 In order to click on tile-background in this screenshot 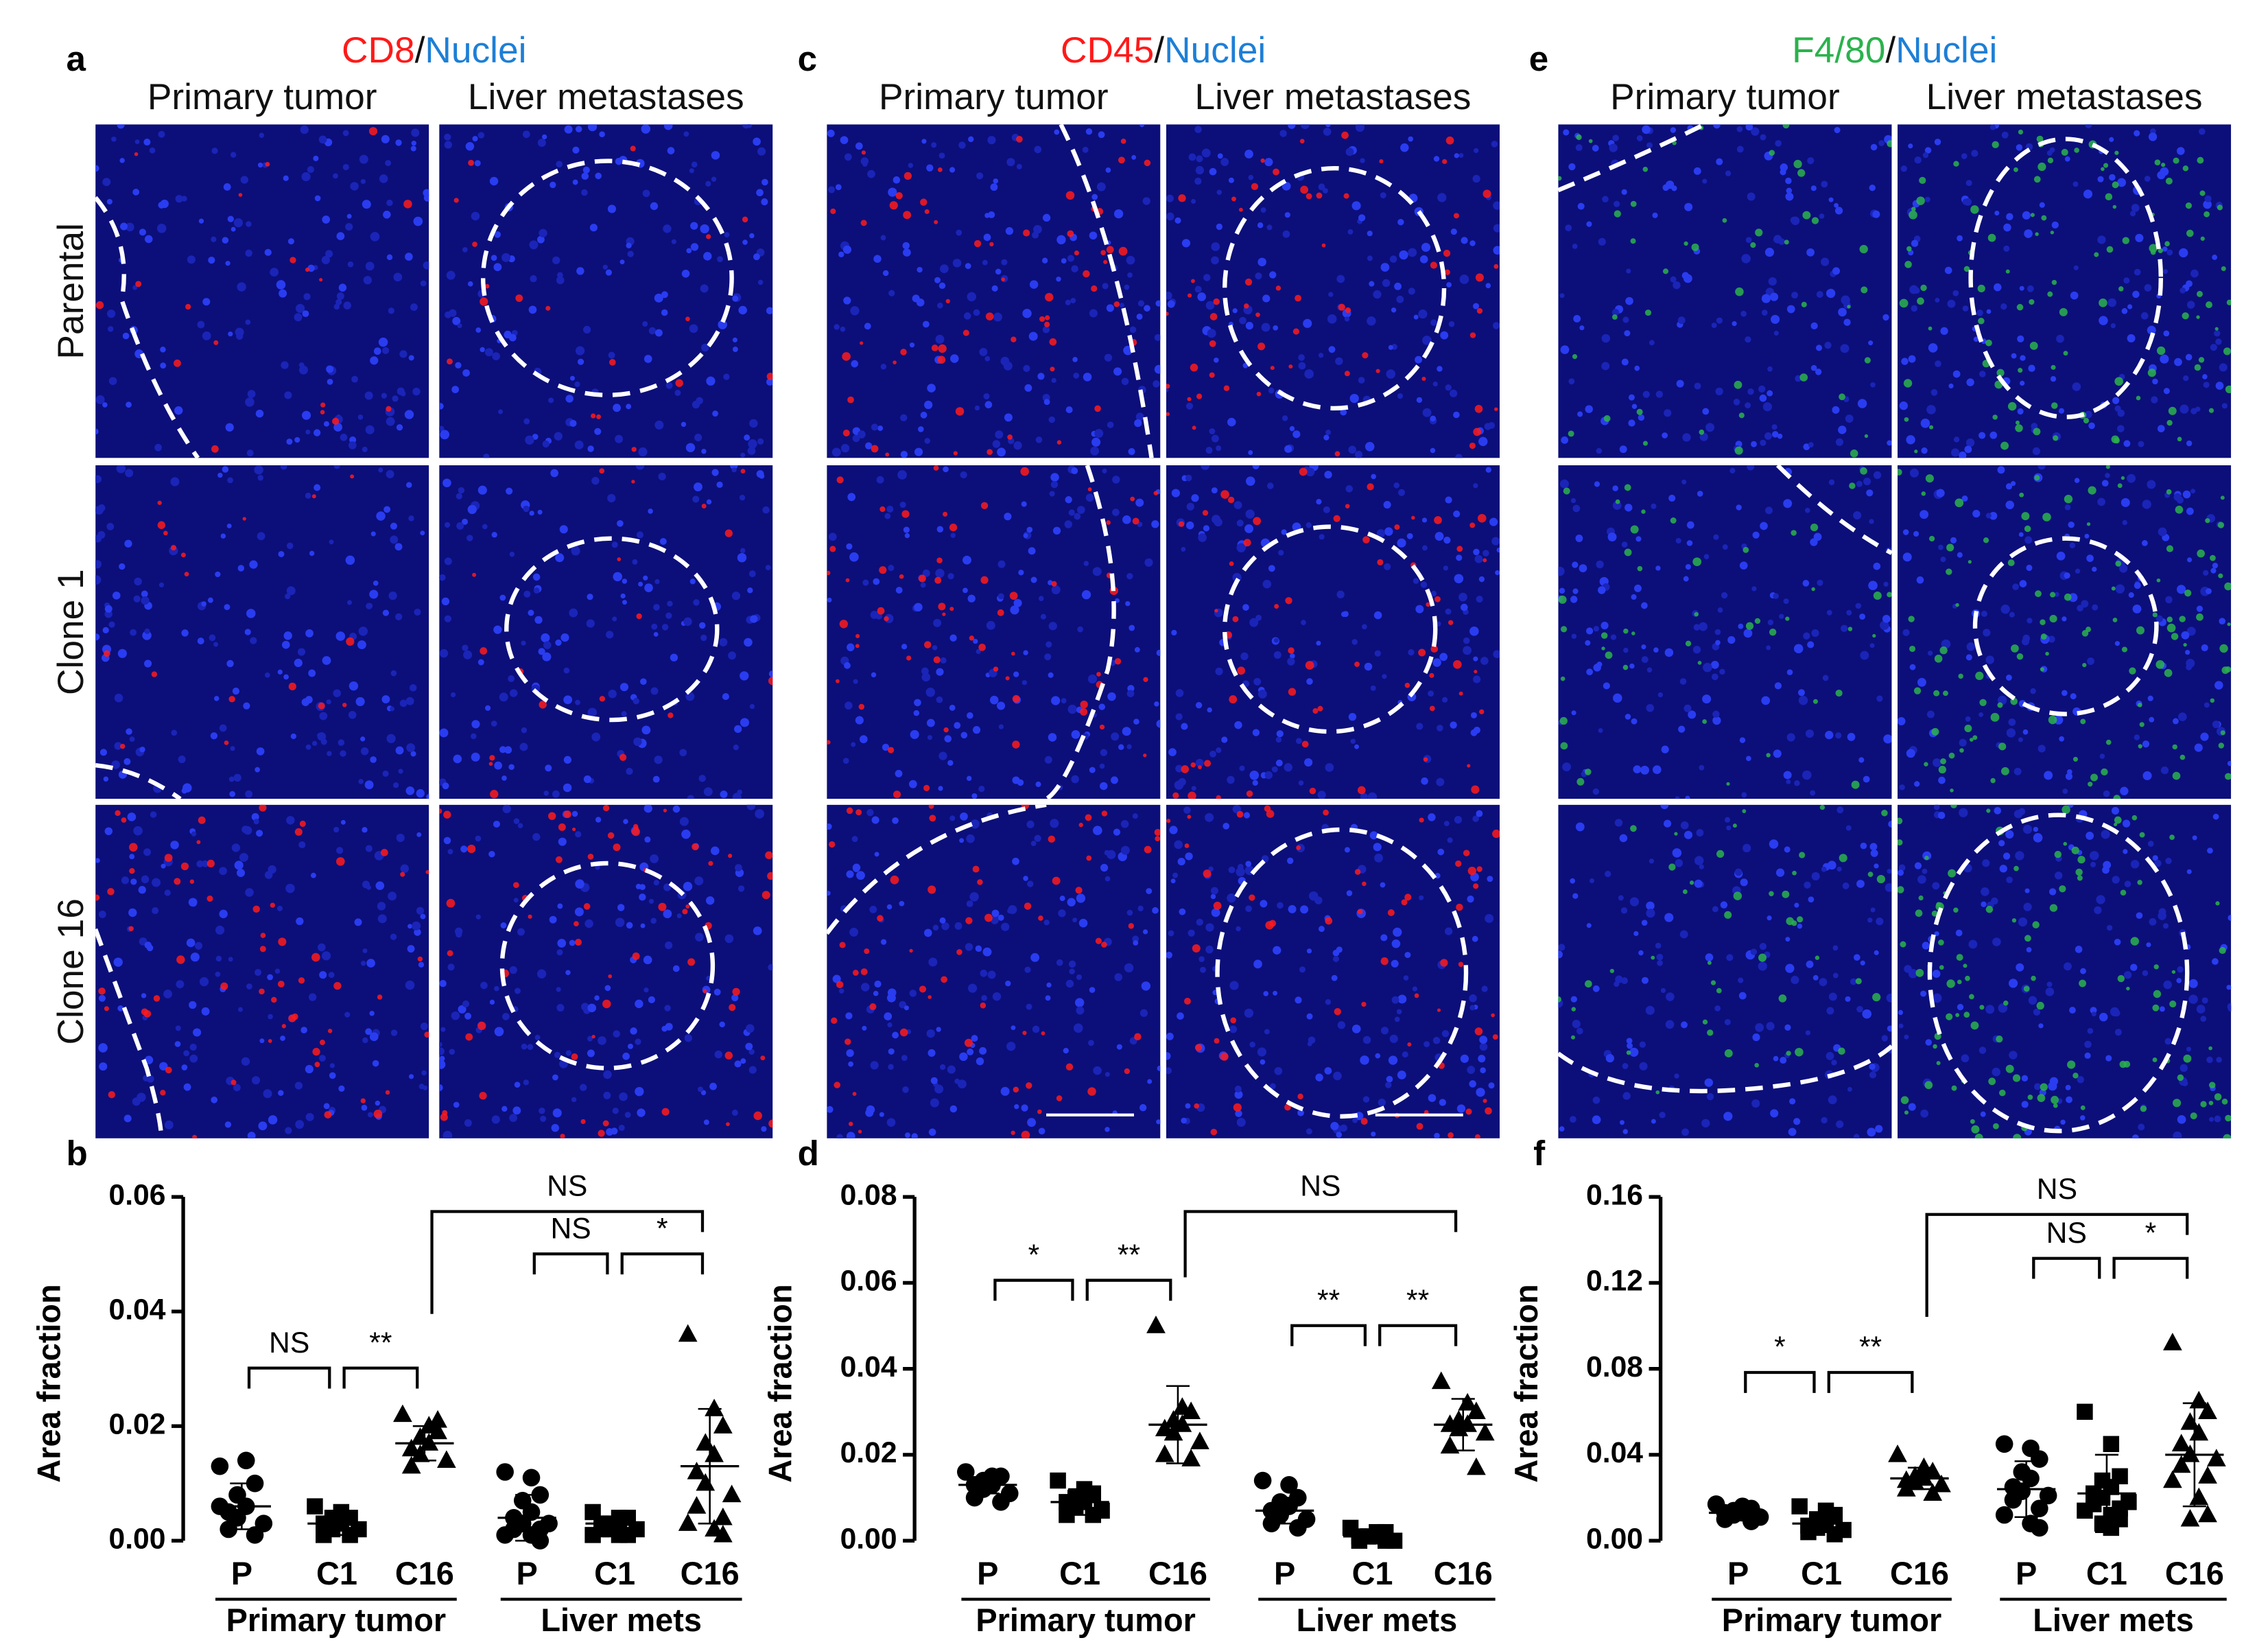, I will do `click(606, 971)`.